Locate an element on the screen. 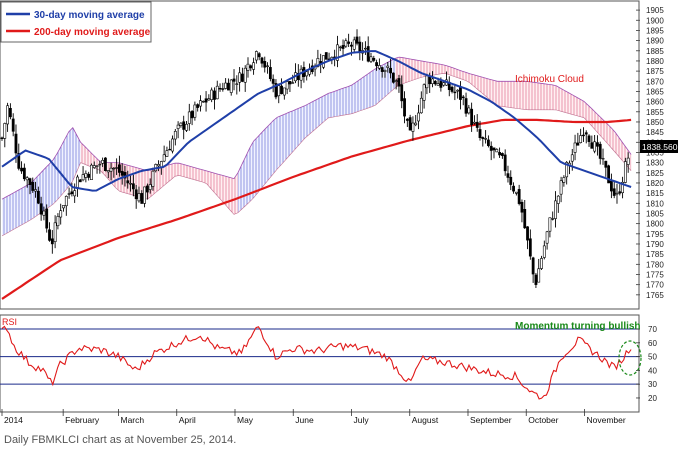 This screenshot has width=680, height=455. price-y-tick-label: 1775 is located at coordinates (655, 274).